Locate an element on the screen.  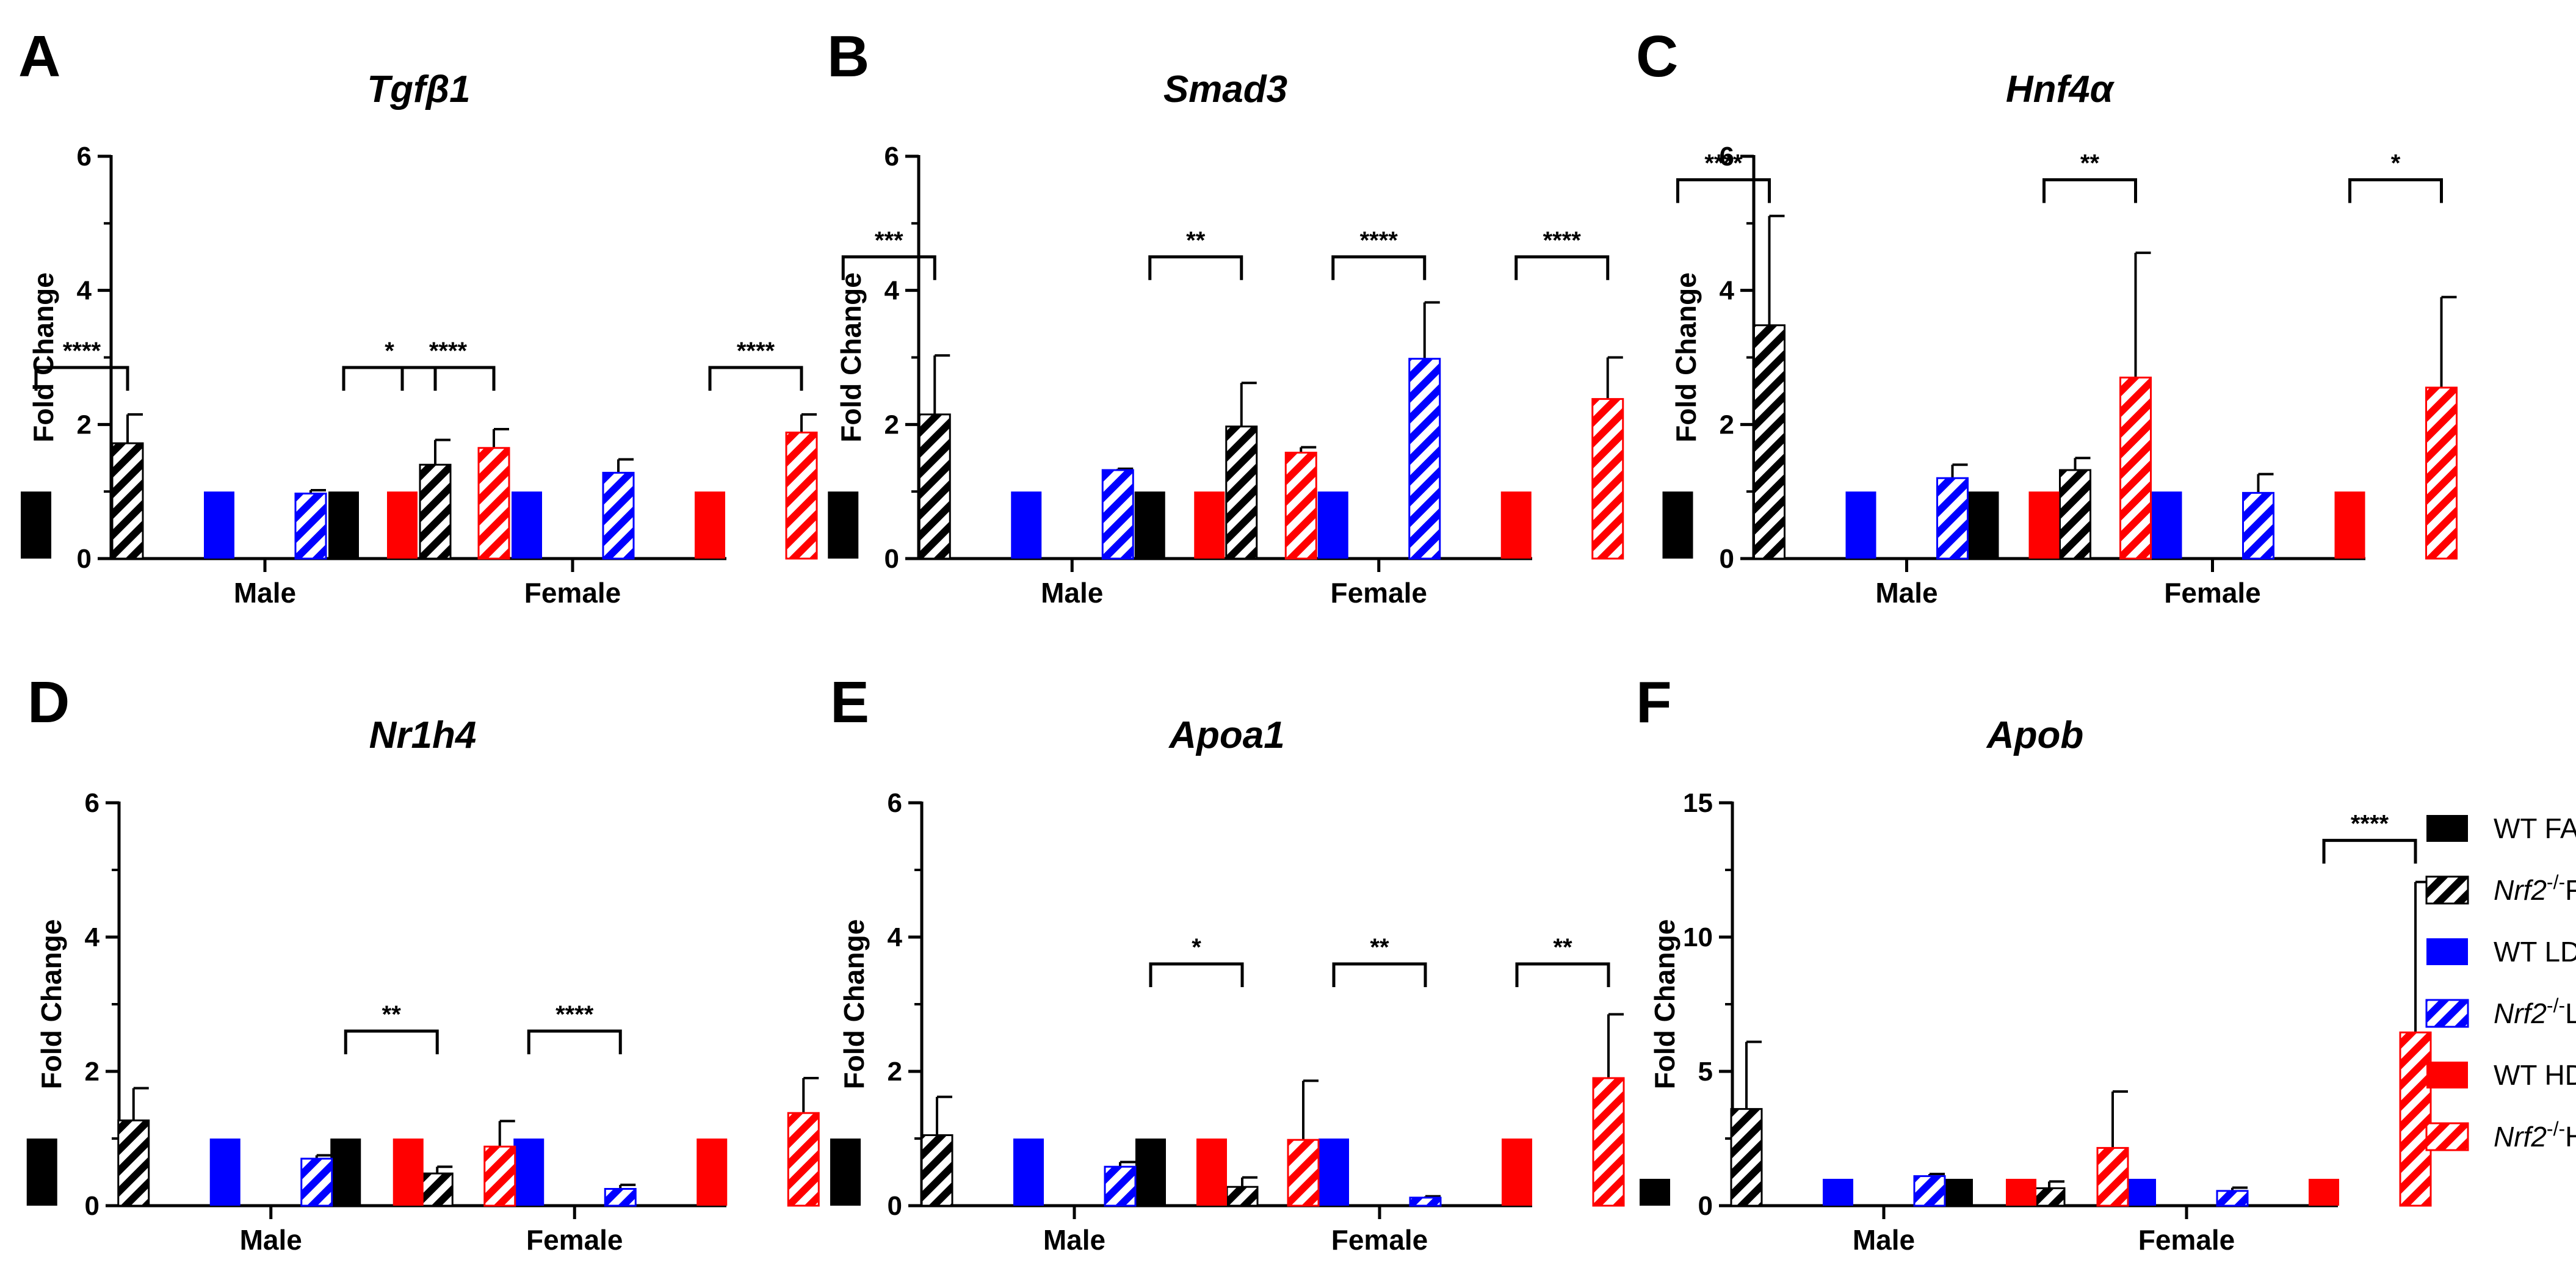
panel-letter: C is located at coordinates (1657, 57).